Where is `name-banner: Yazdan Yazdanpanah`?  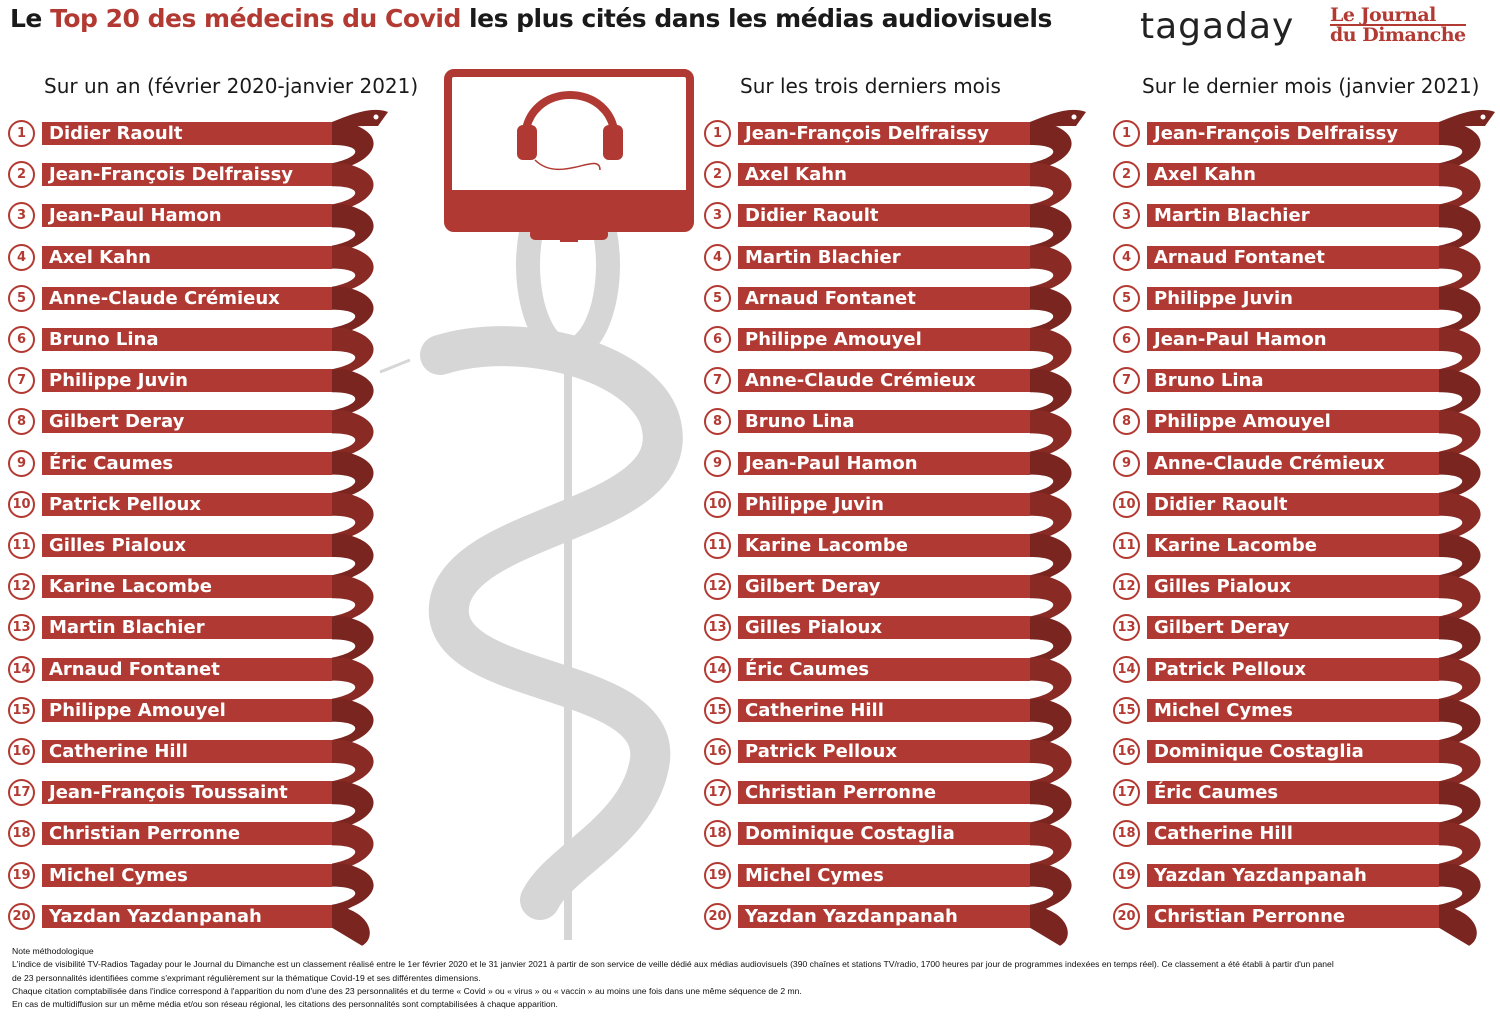 name-banner: Yazdan Yazdanpanah is located at coordinates (884, 916).